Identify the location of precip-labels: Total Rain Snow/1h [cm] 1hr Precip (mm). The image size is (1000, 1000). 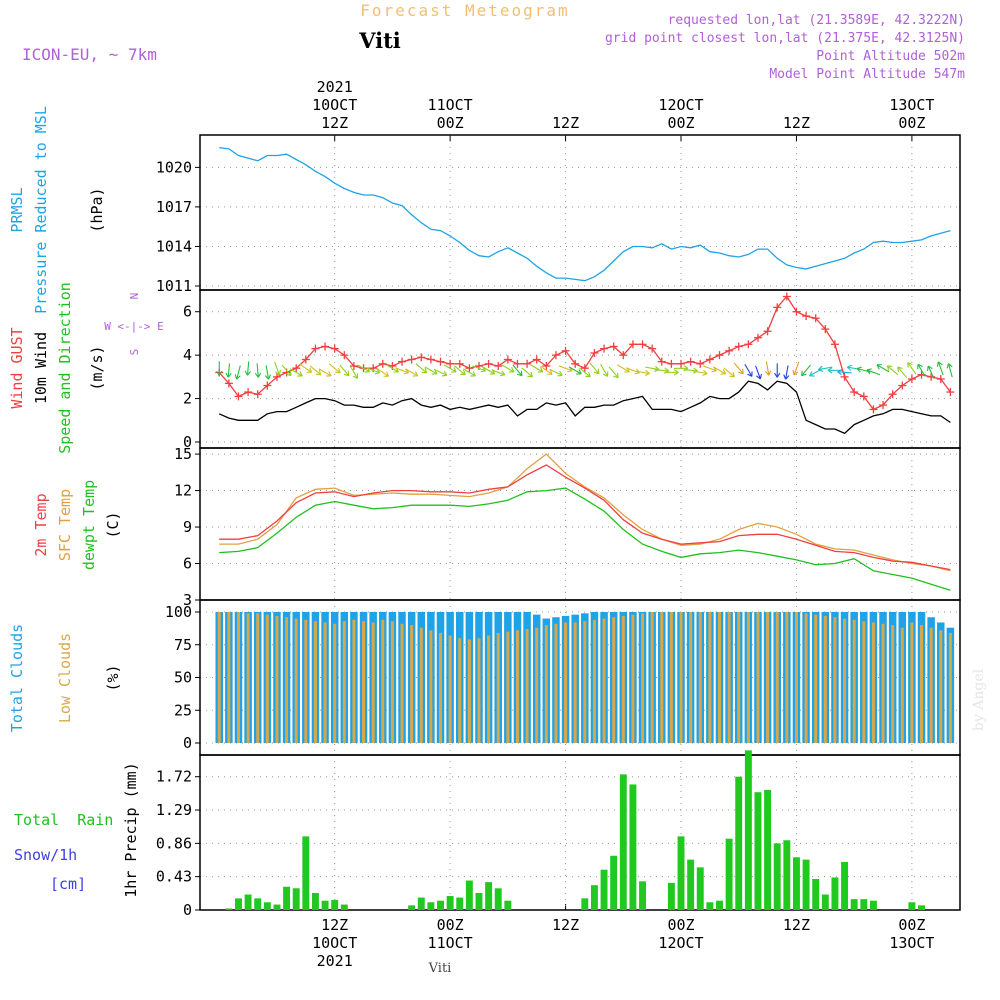
(77, 829).